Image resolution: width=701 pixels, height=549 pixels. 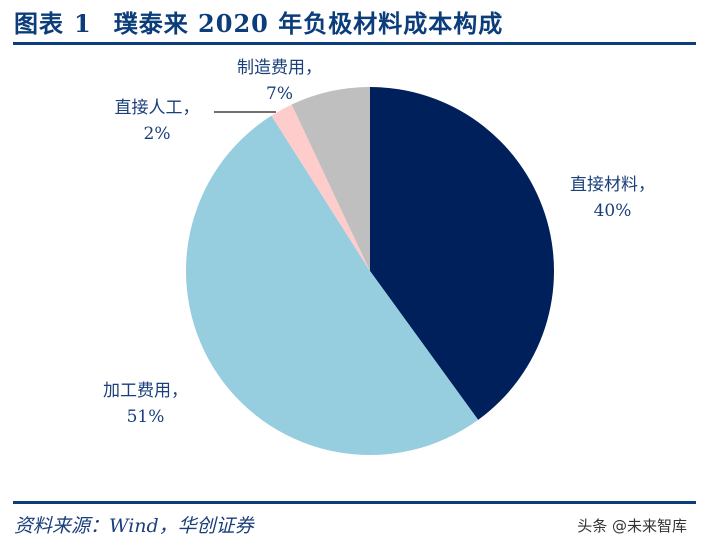 What do you see at coordinates (157, 134) in the screenshot?
I see `label-value: 2%` at bounding box center [157, 134].